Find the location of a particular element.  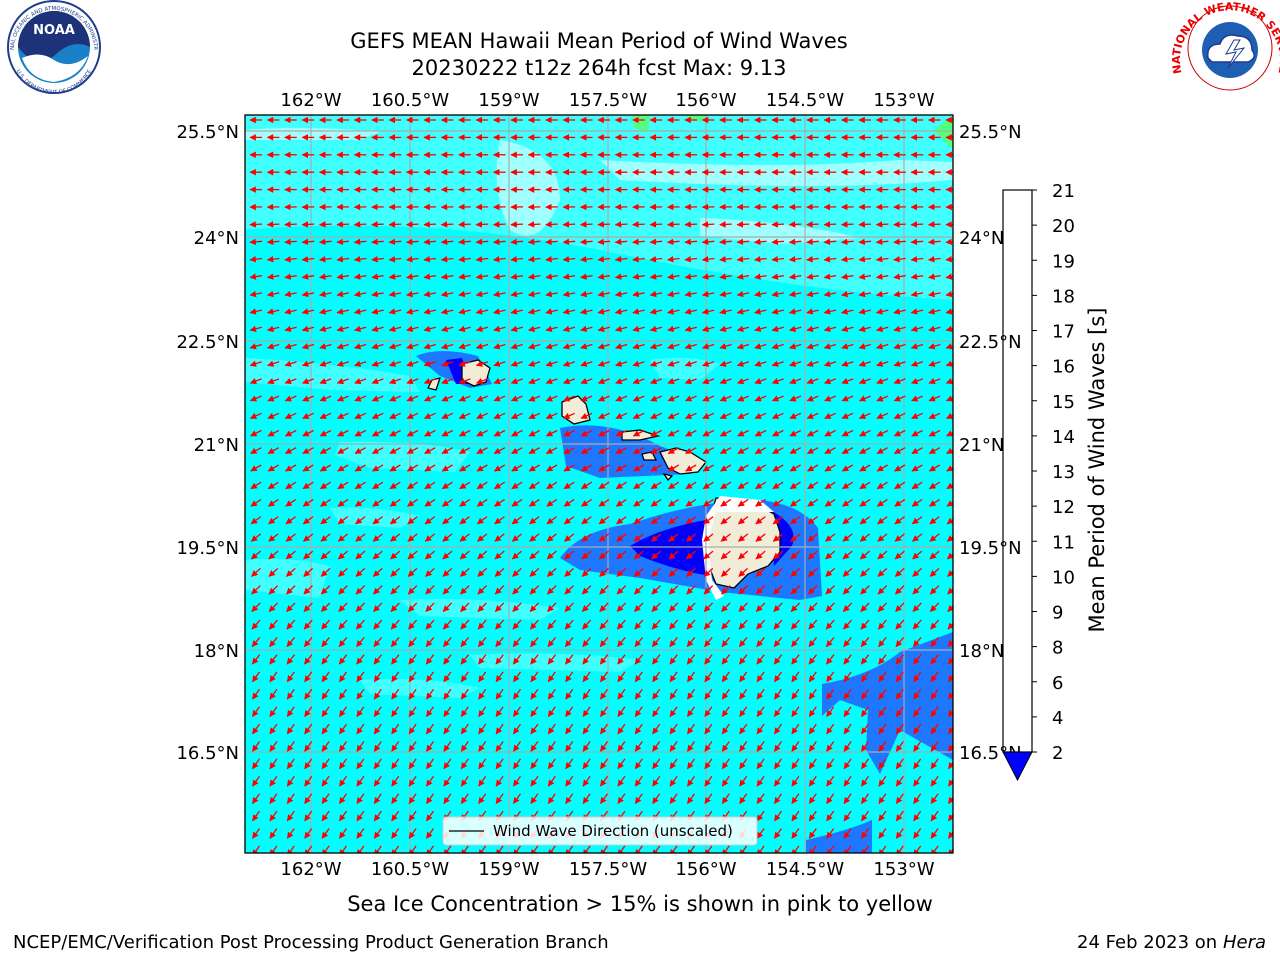

lat-ticks-right: 25.5°N24°N22.5°N21°N19.5°N18°N16.5°N is located at coordinates (990, 443).